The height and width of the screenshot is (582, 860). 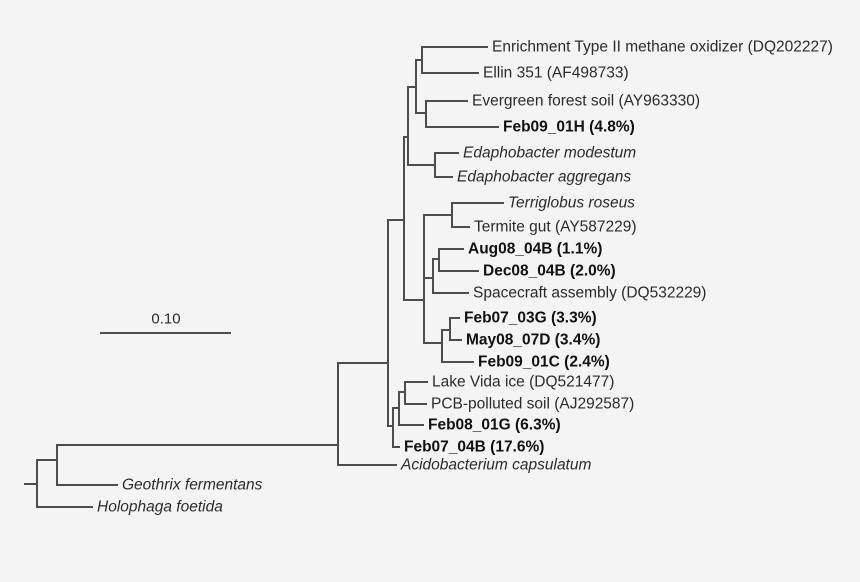 What do you see at coordinates (533, 340) in the screenshot?
I see `taxon-label: May08_07D (3.4%)` at bounding box center [533, 340].